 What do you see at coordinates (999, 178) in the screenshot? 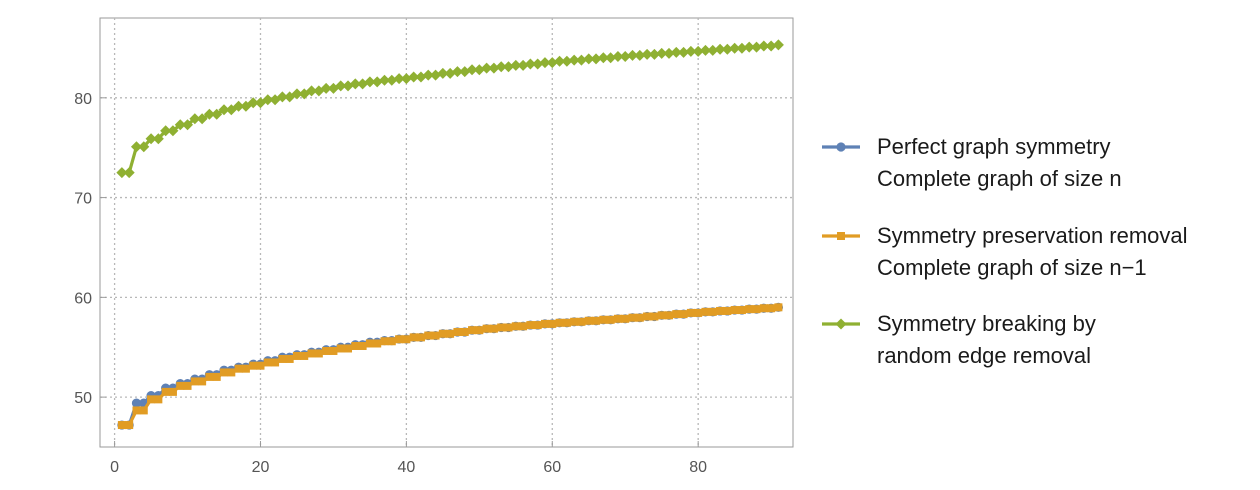
I see `legend-label-line2: Complete graph of size n` at bounding box center [999, 178].